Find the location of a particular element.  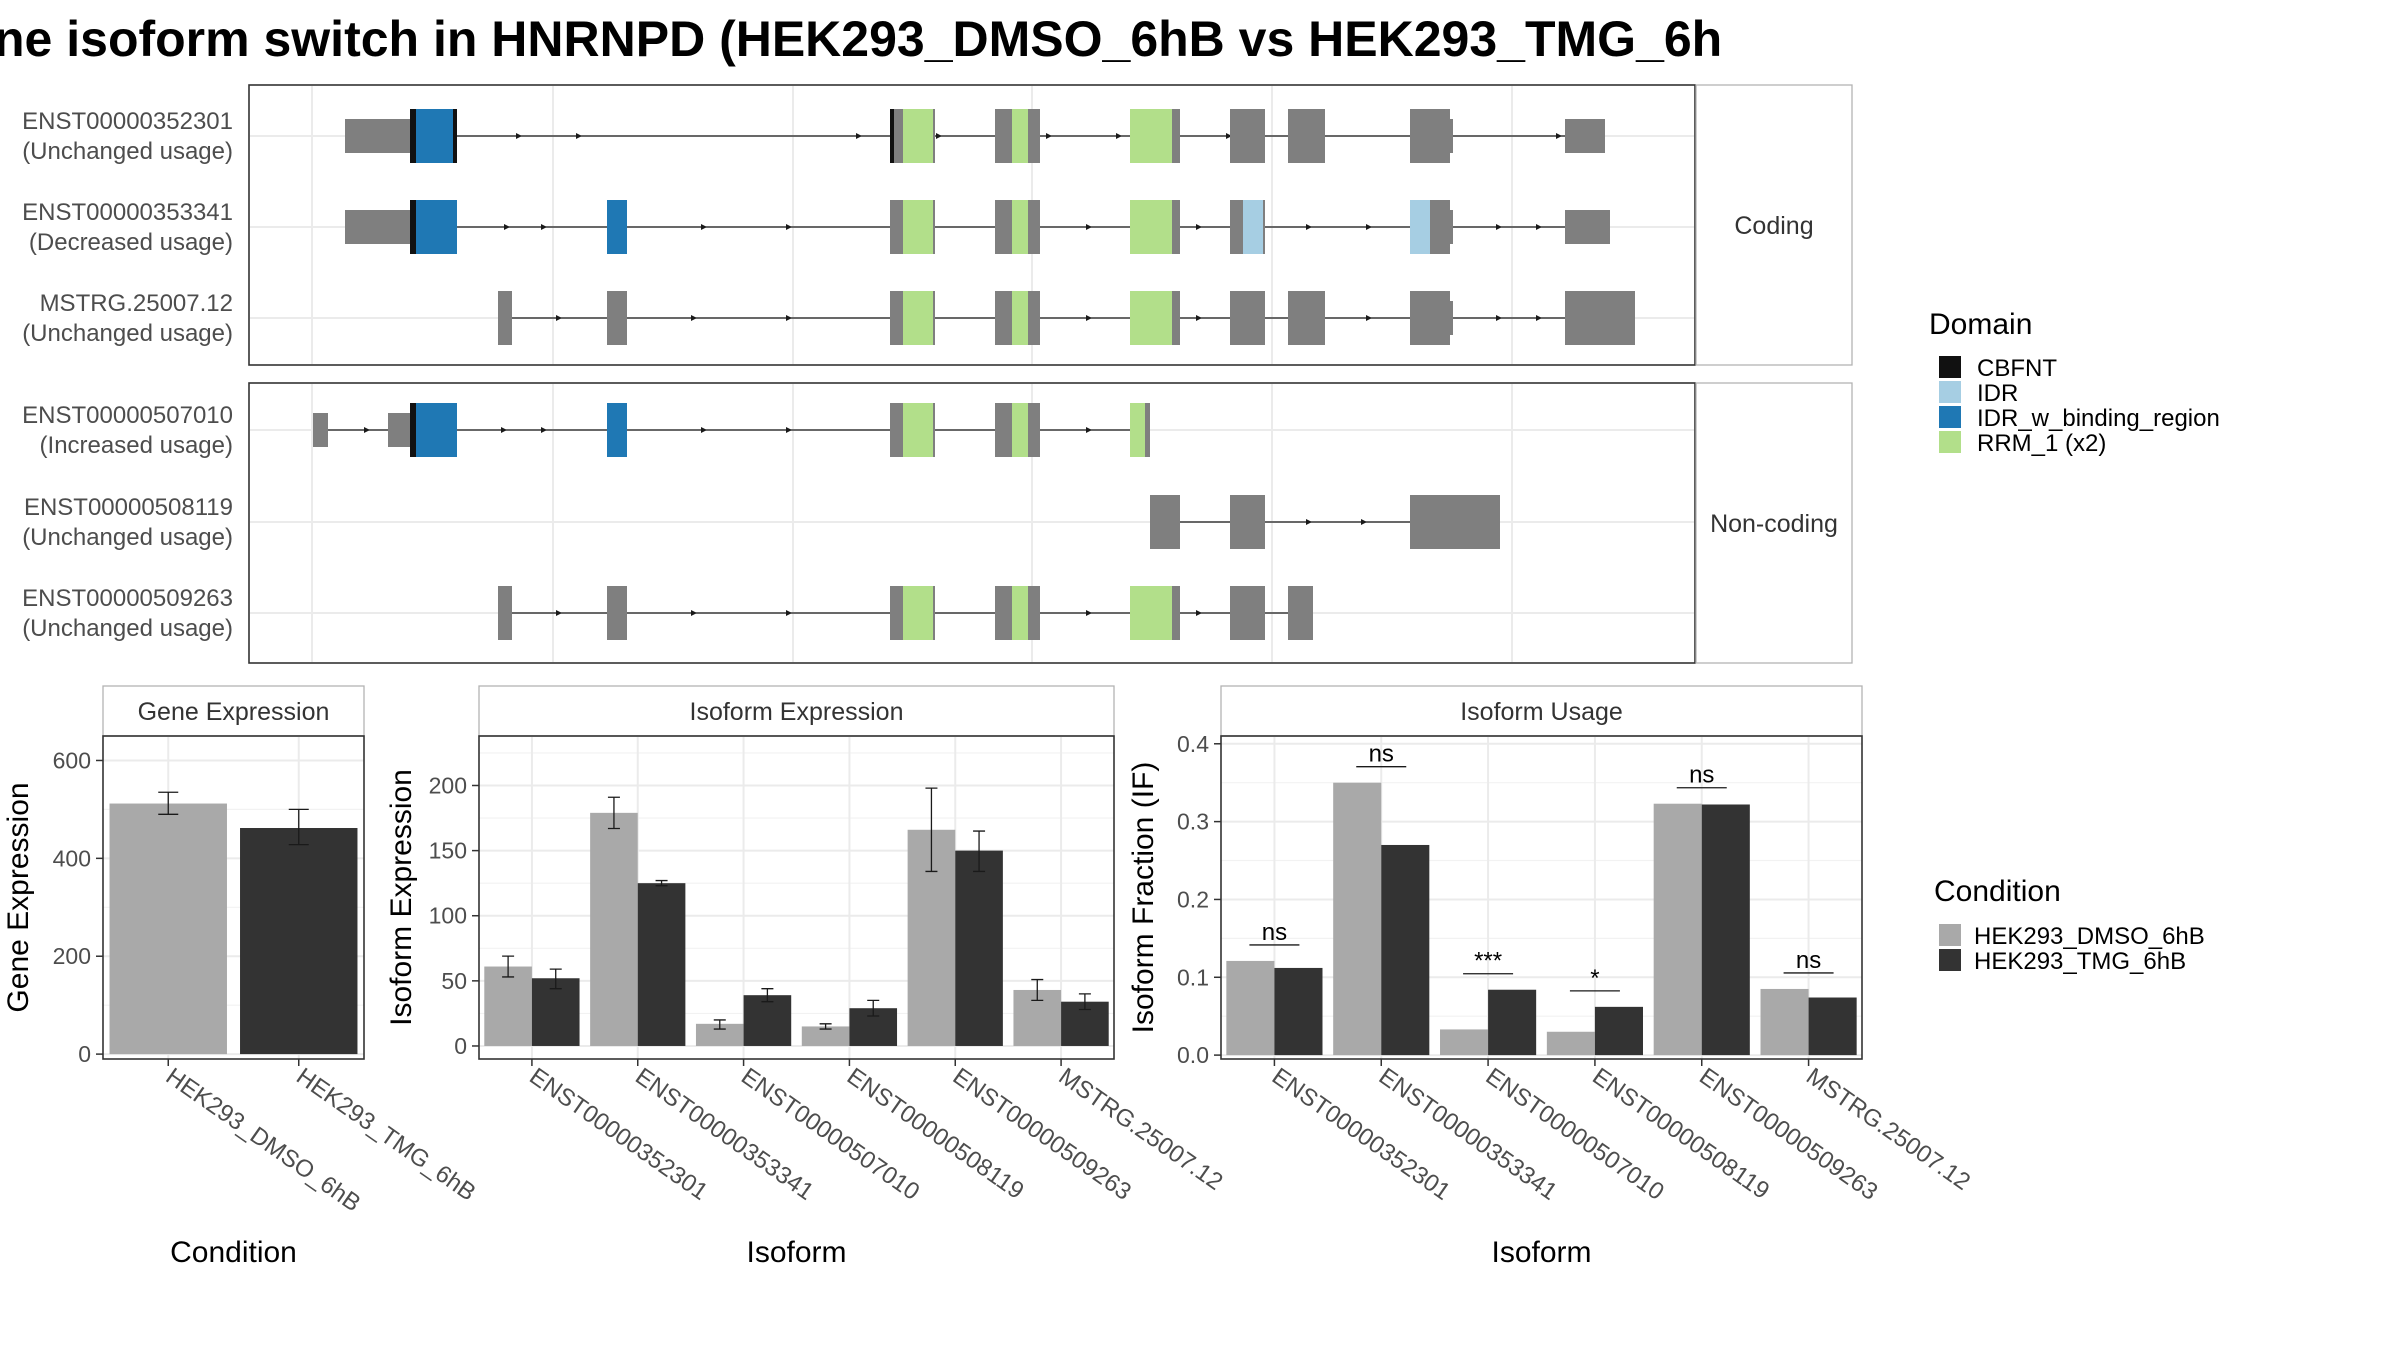

significance-label: *** is located at coordinates (1488, 961).